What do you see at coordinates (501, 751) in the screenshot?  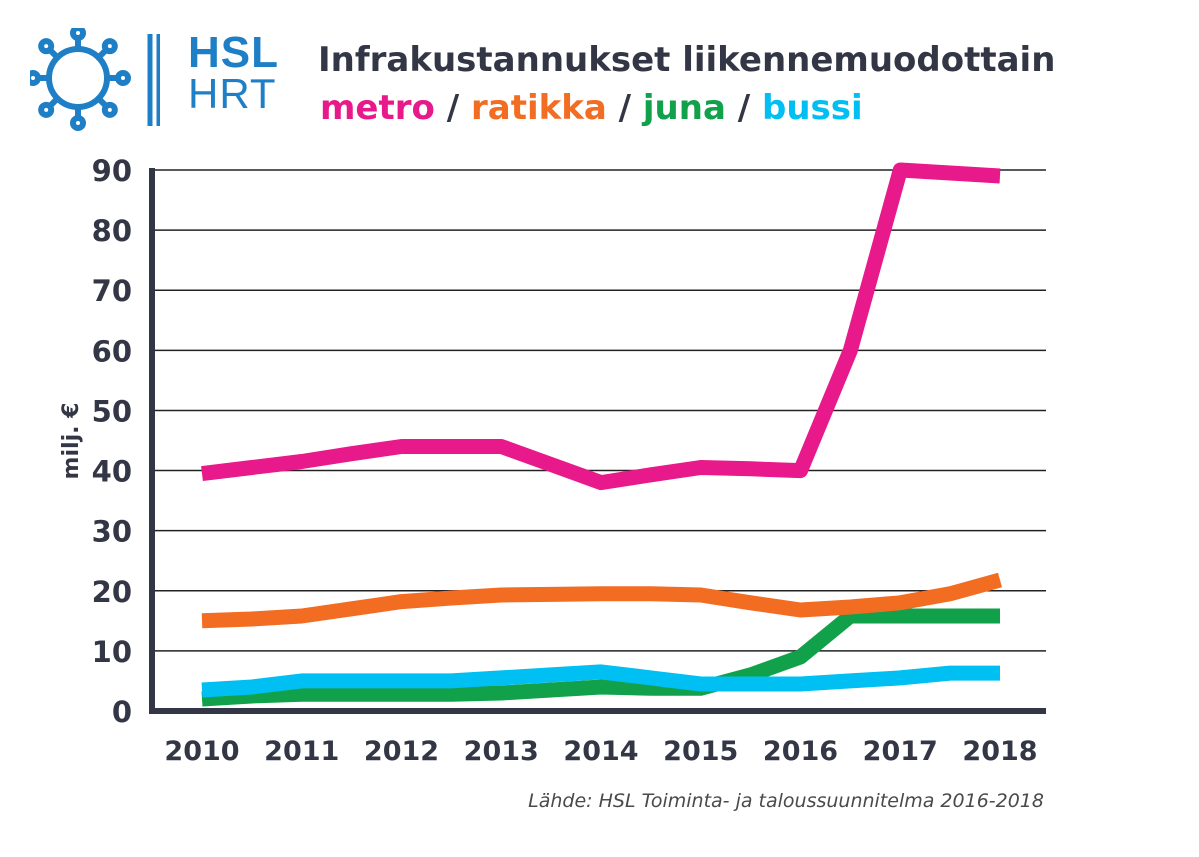 I see `x-tick-label: 2013` at bounding box center [501, 751].